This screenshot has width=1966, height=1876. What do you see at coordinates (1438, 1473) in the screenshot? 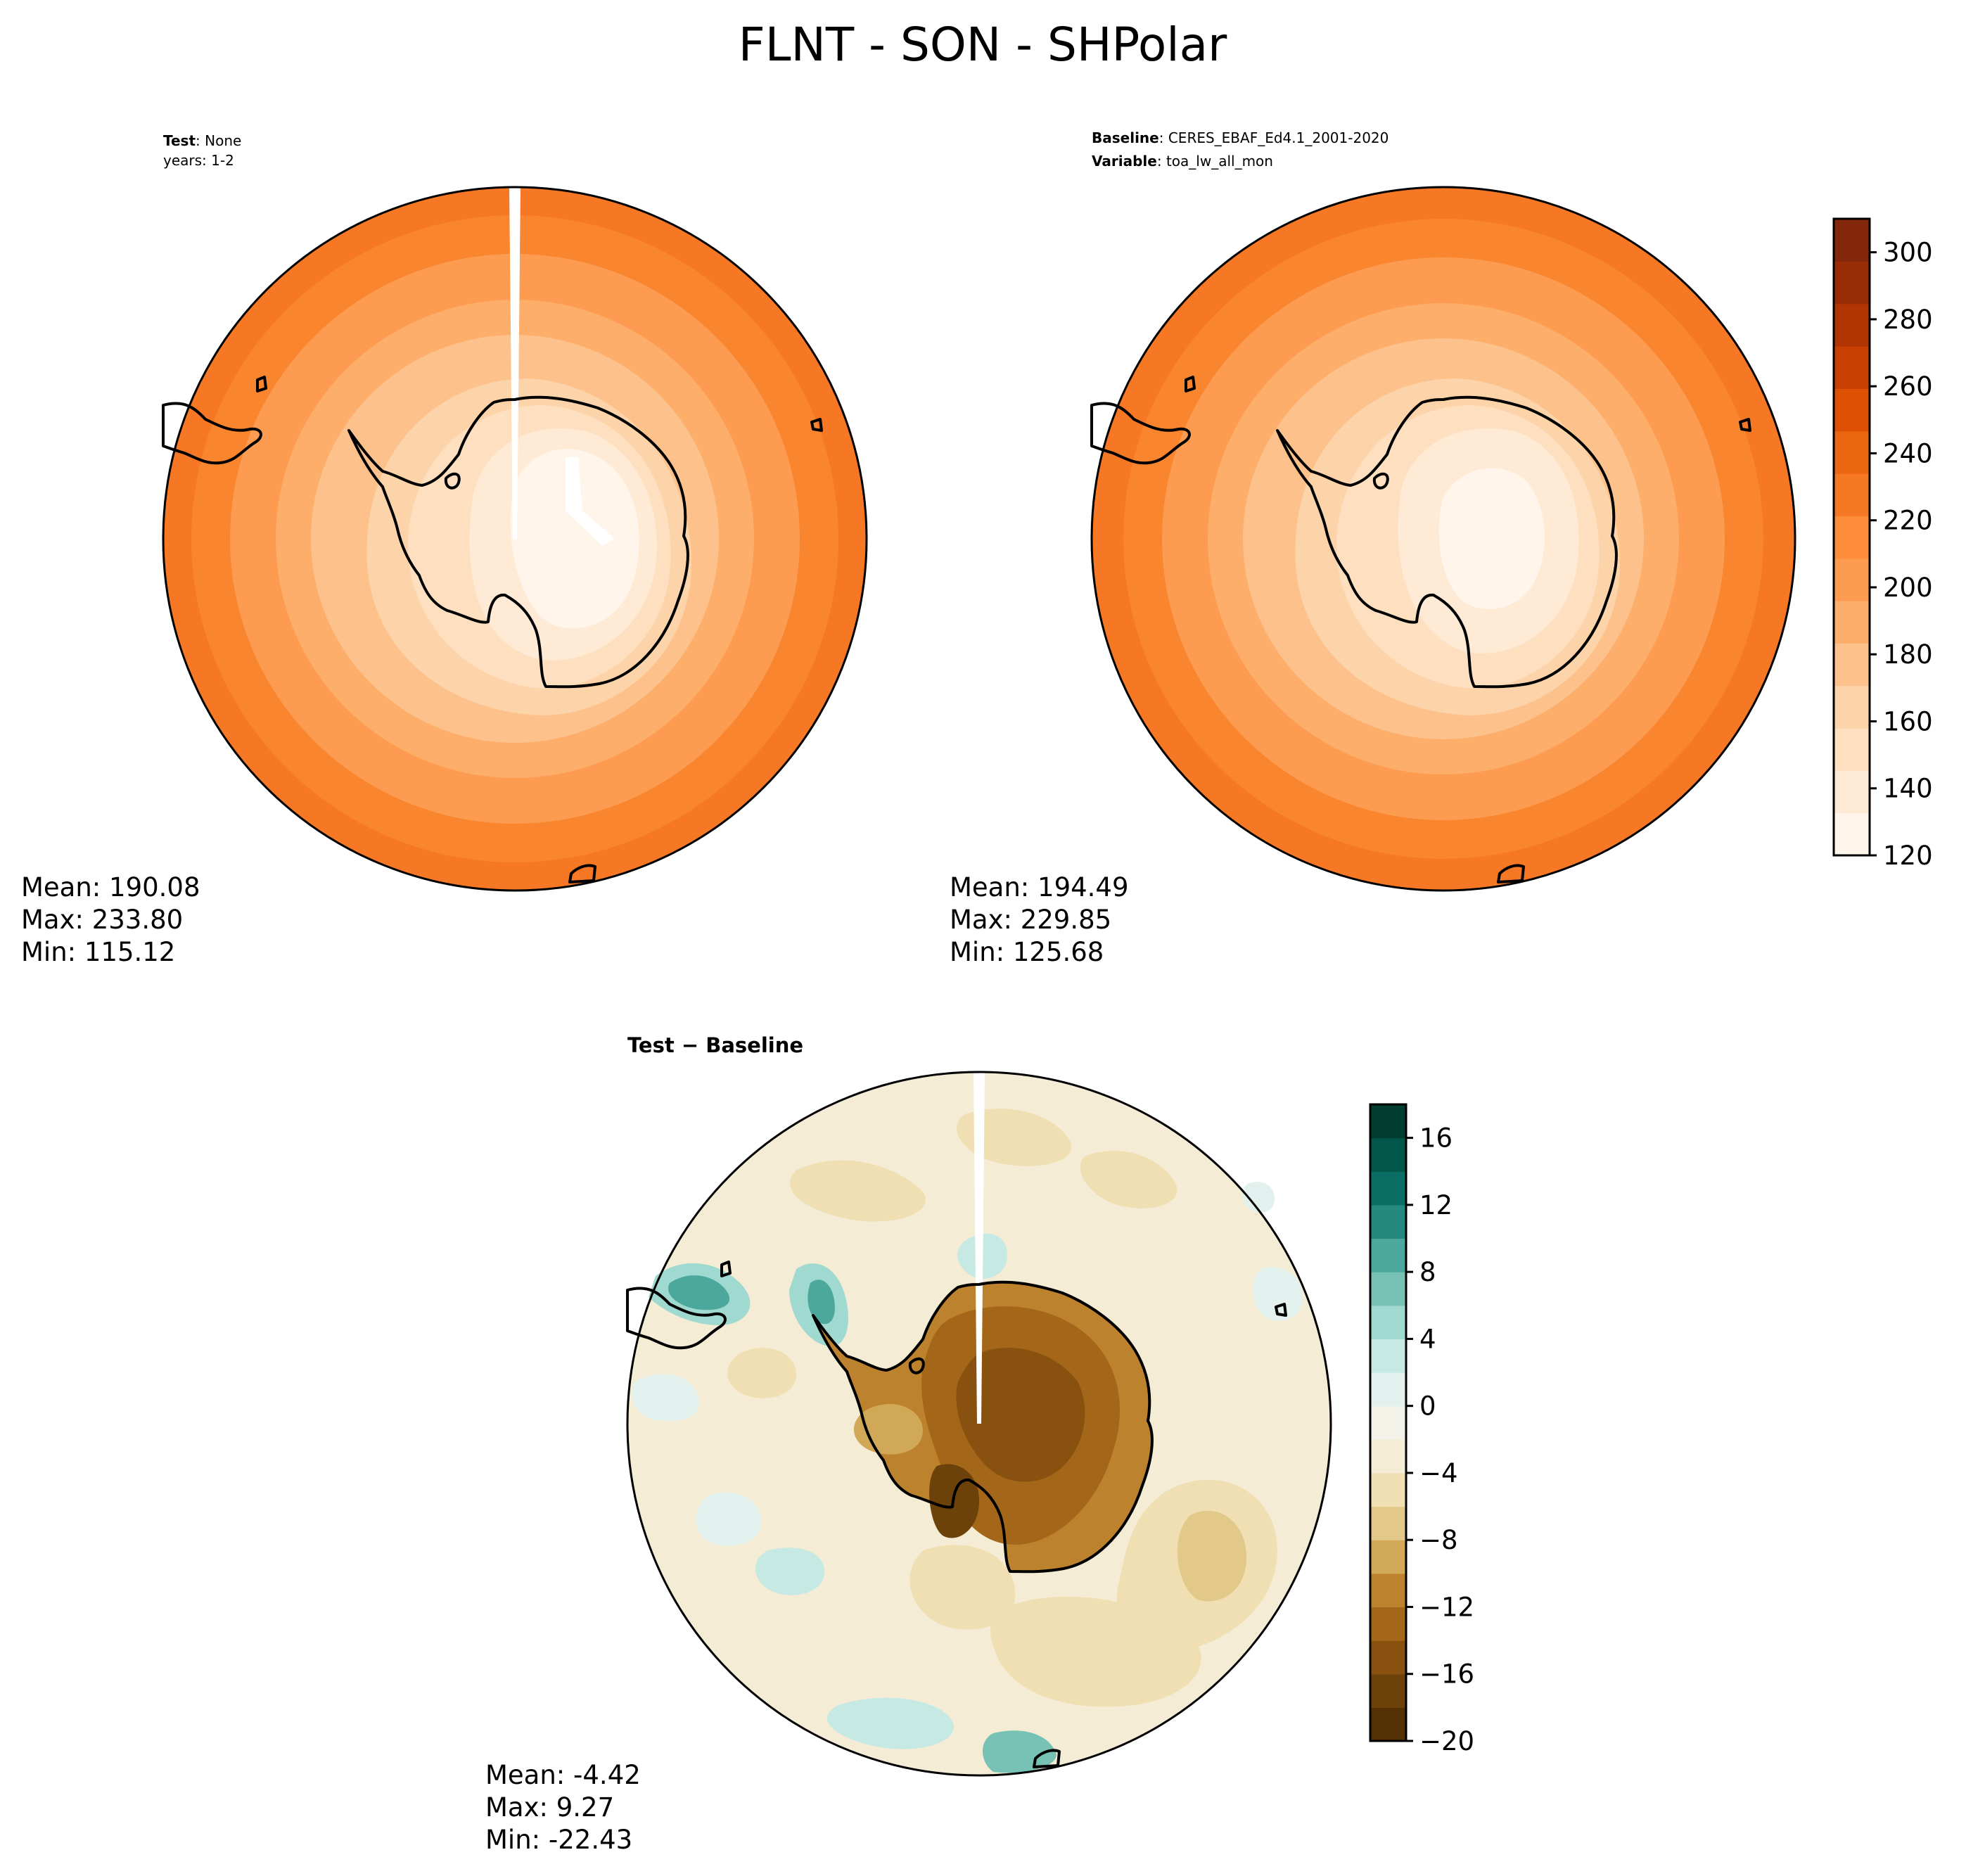
I see `colorbar-tick-label: −4` at bounding box center [1438, 1473].